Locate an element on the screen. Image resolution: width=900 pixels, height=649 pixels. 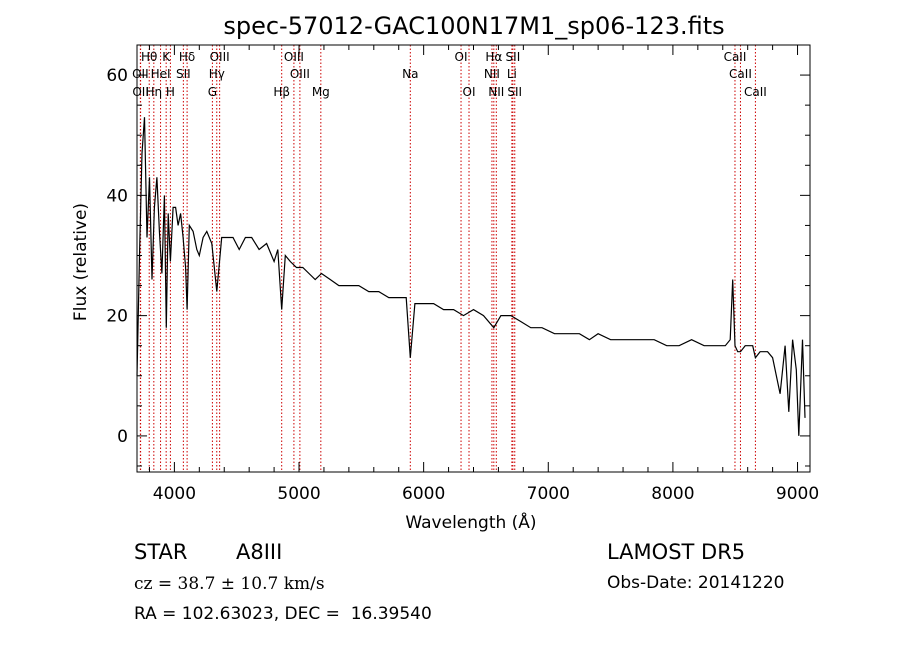
spectral-line-label: Na is located at coordinates (410, 74).